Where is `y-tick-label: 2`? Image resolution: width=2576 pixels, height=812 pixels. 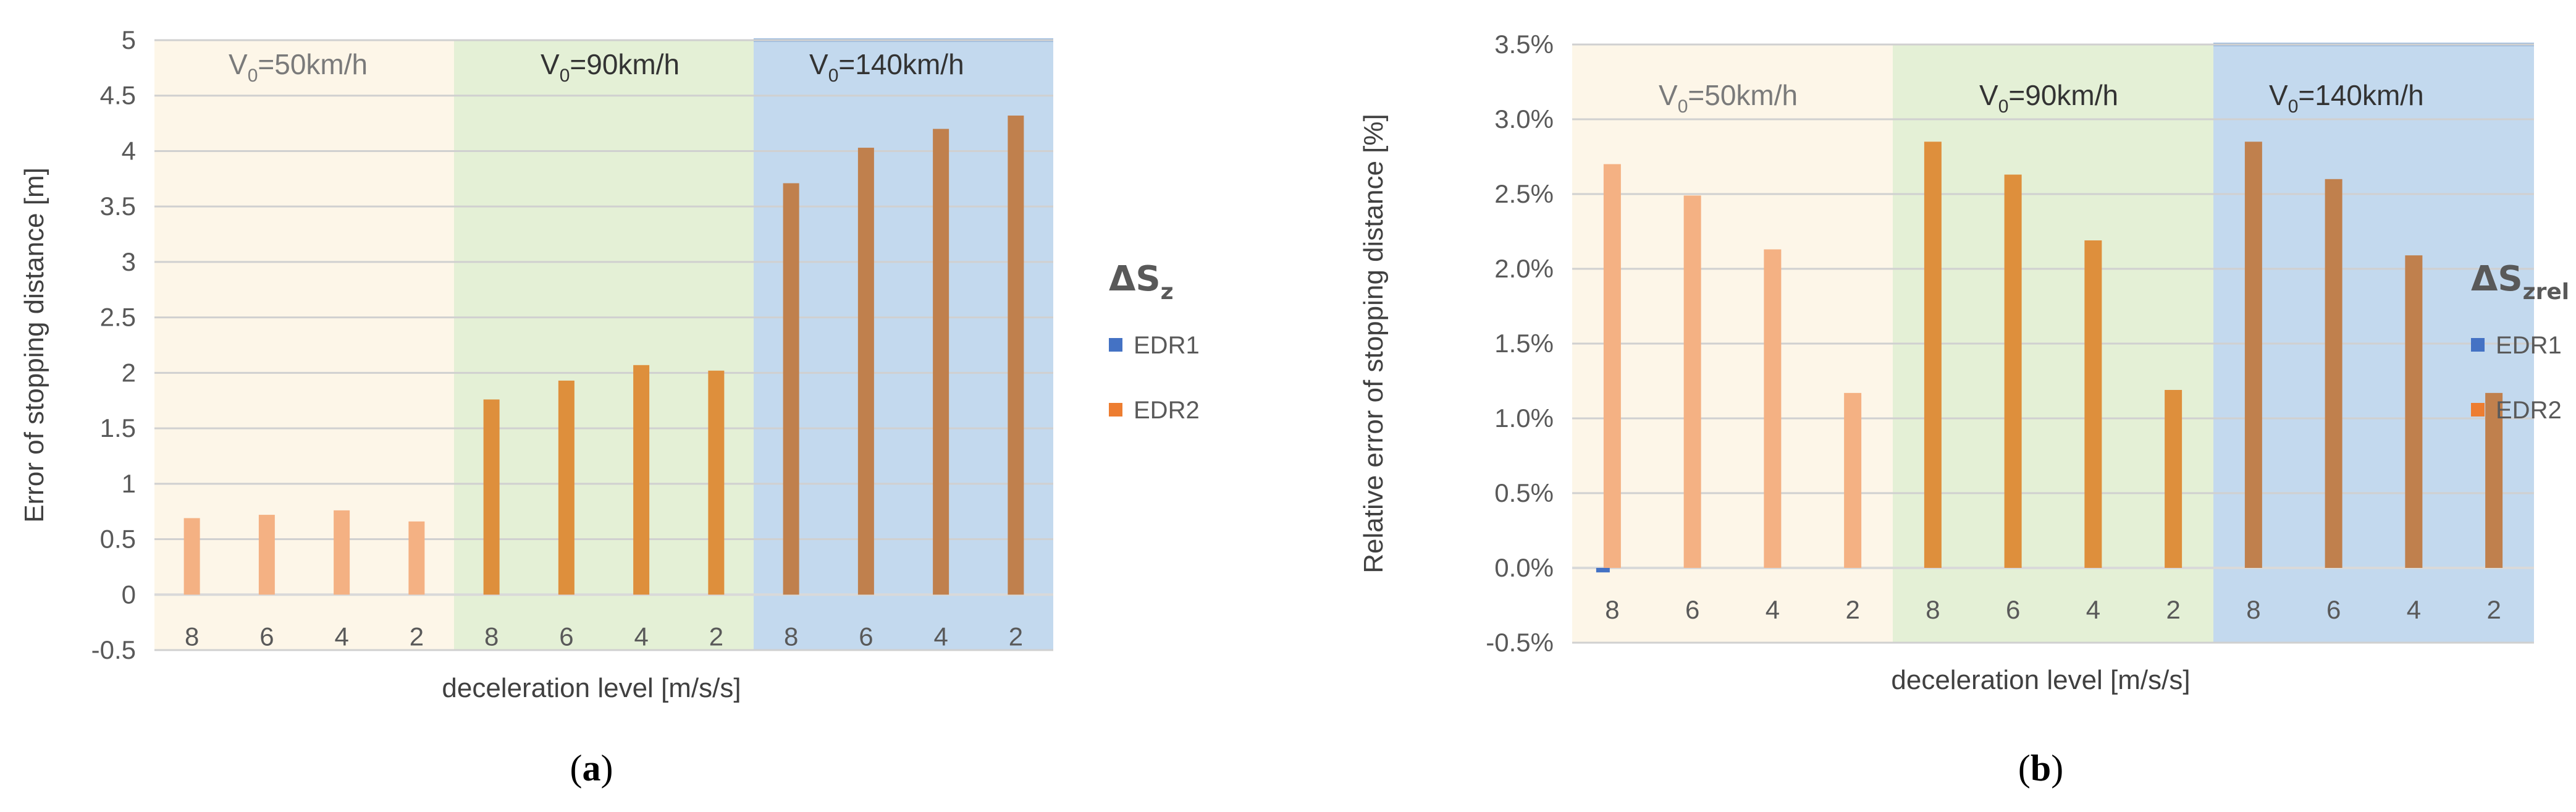 y-tick-label: 2 is located at coordinates (129, 372).